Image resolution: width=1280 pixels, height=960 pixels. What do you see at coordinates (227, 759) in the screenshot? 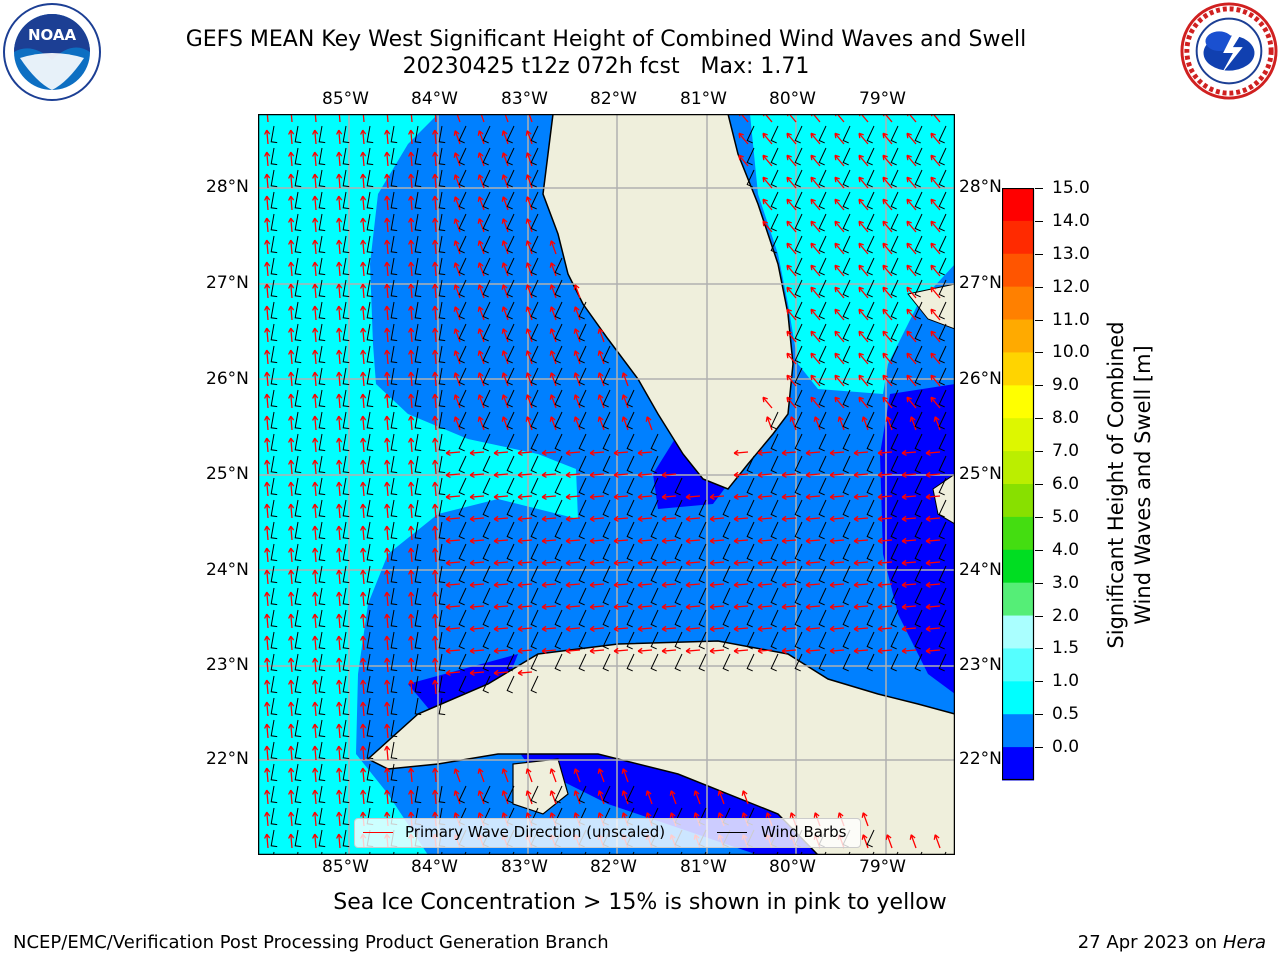
I see `lat-label-left-22n: 22°N` at bounding box center [227, 759].